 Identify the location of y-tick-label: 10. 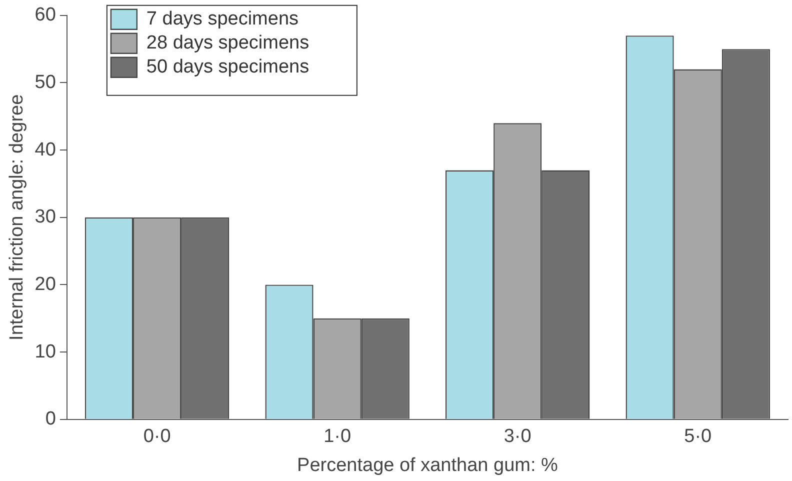
(45, 351).